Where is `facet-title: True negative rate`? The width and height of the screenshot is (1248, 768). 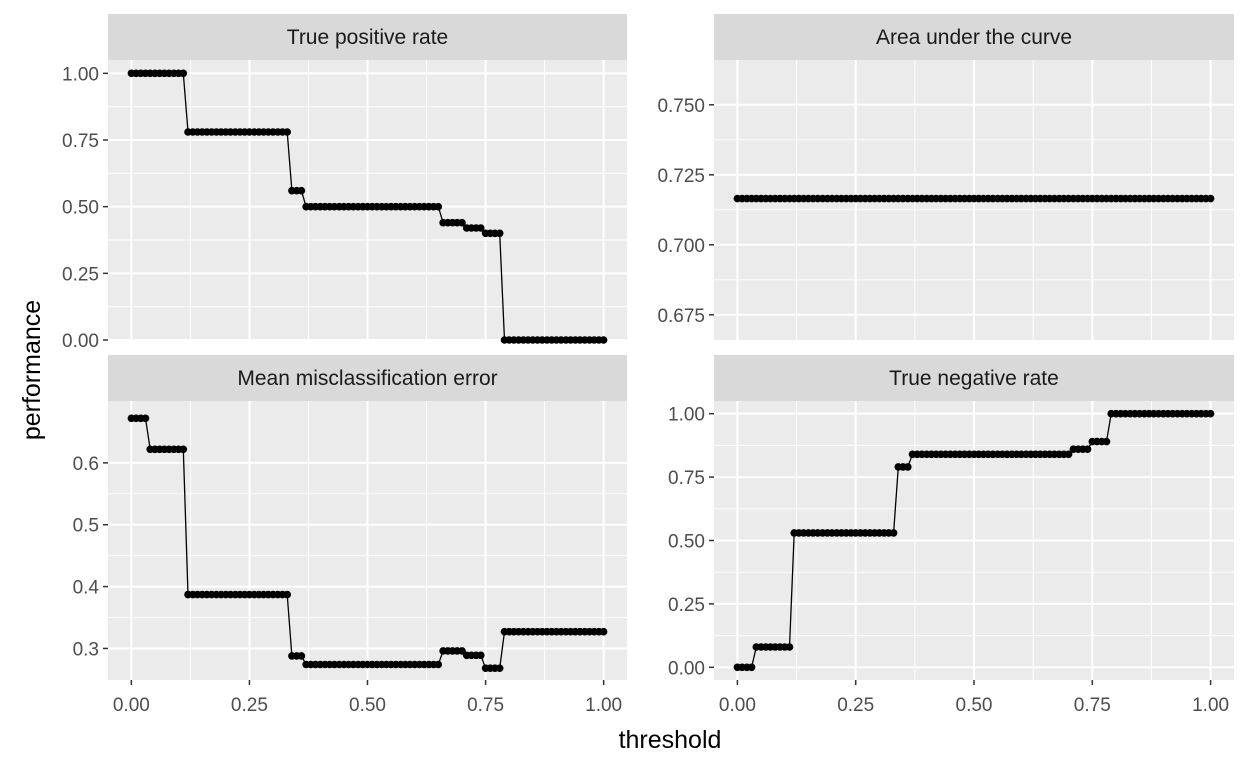 facet-title: True negative rate is located at coordinates (974, 378).